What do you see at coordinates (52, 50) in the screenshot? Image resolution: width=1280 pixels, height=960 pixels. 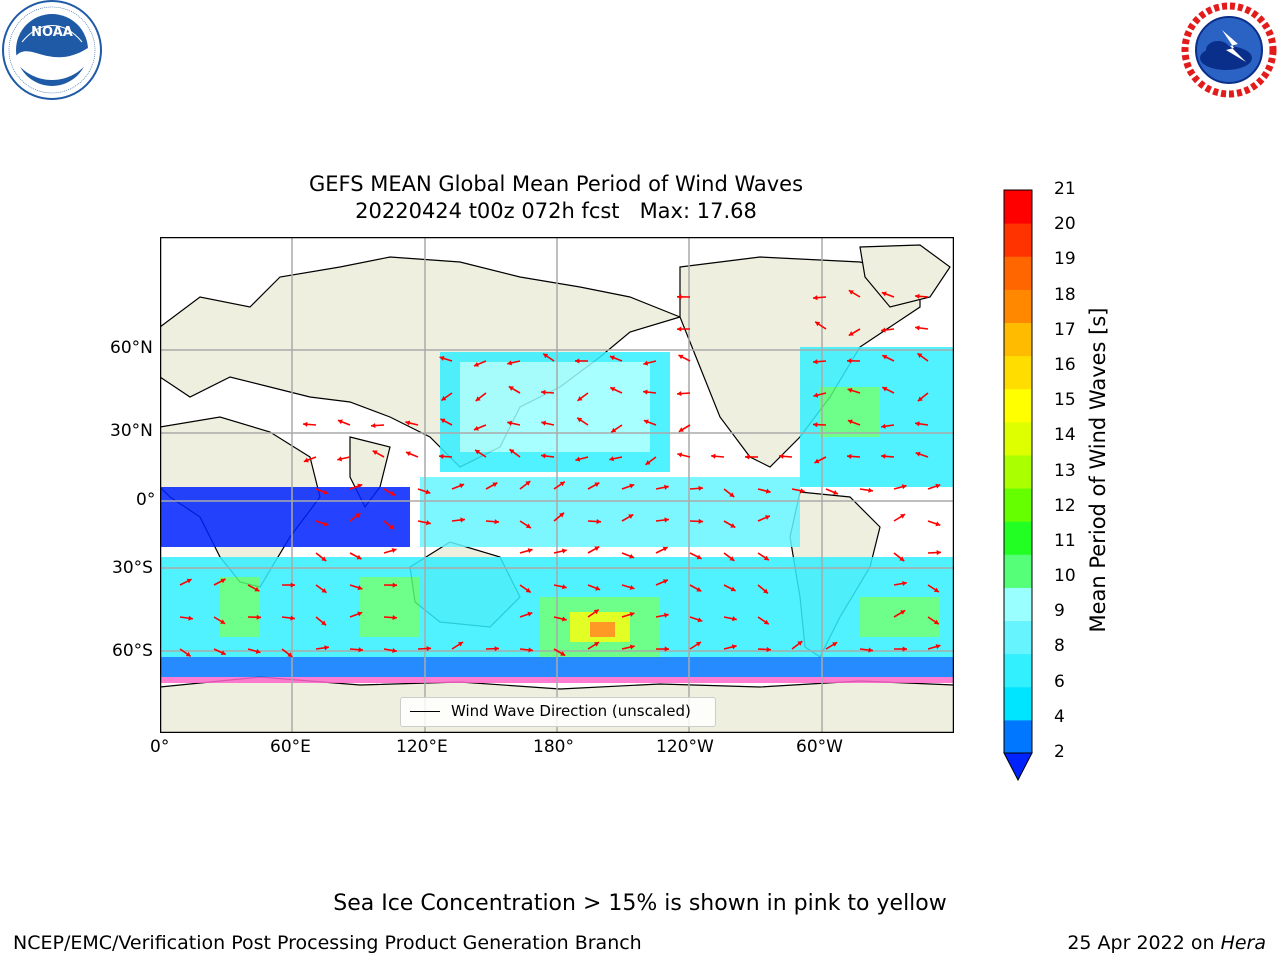 I see `noaa-logo: NOAA` at bounding box center [52, 50].